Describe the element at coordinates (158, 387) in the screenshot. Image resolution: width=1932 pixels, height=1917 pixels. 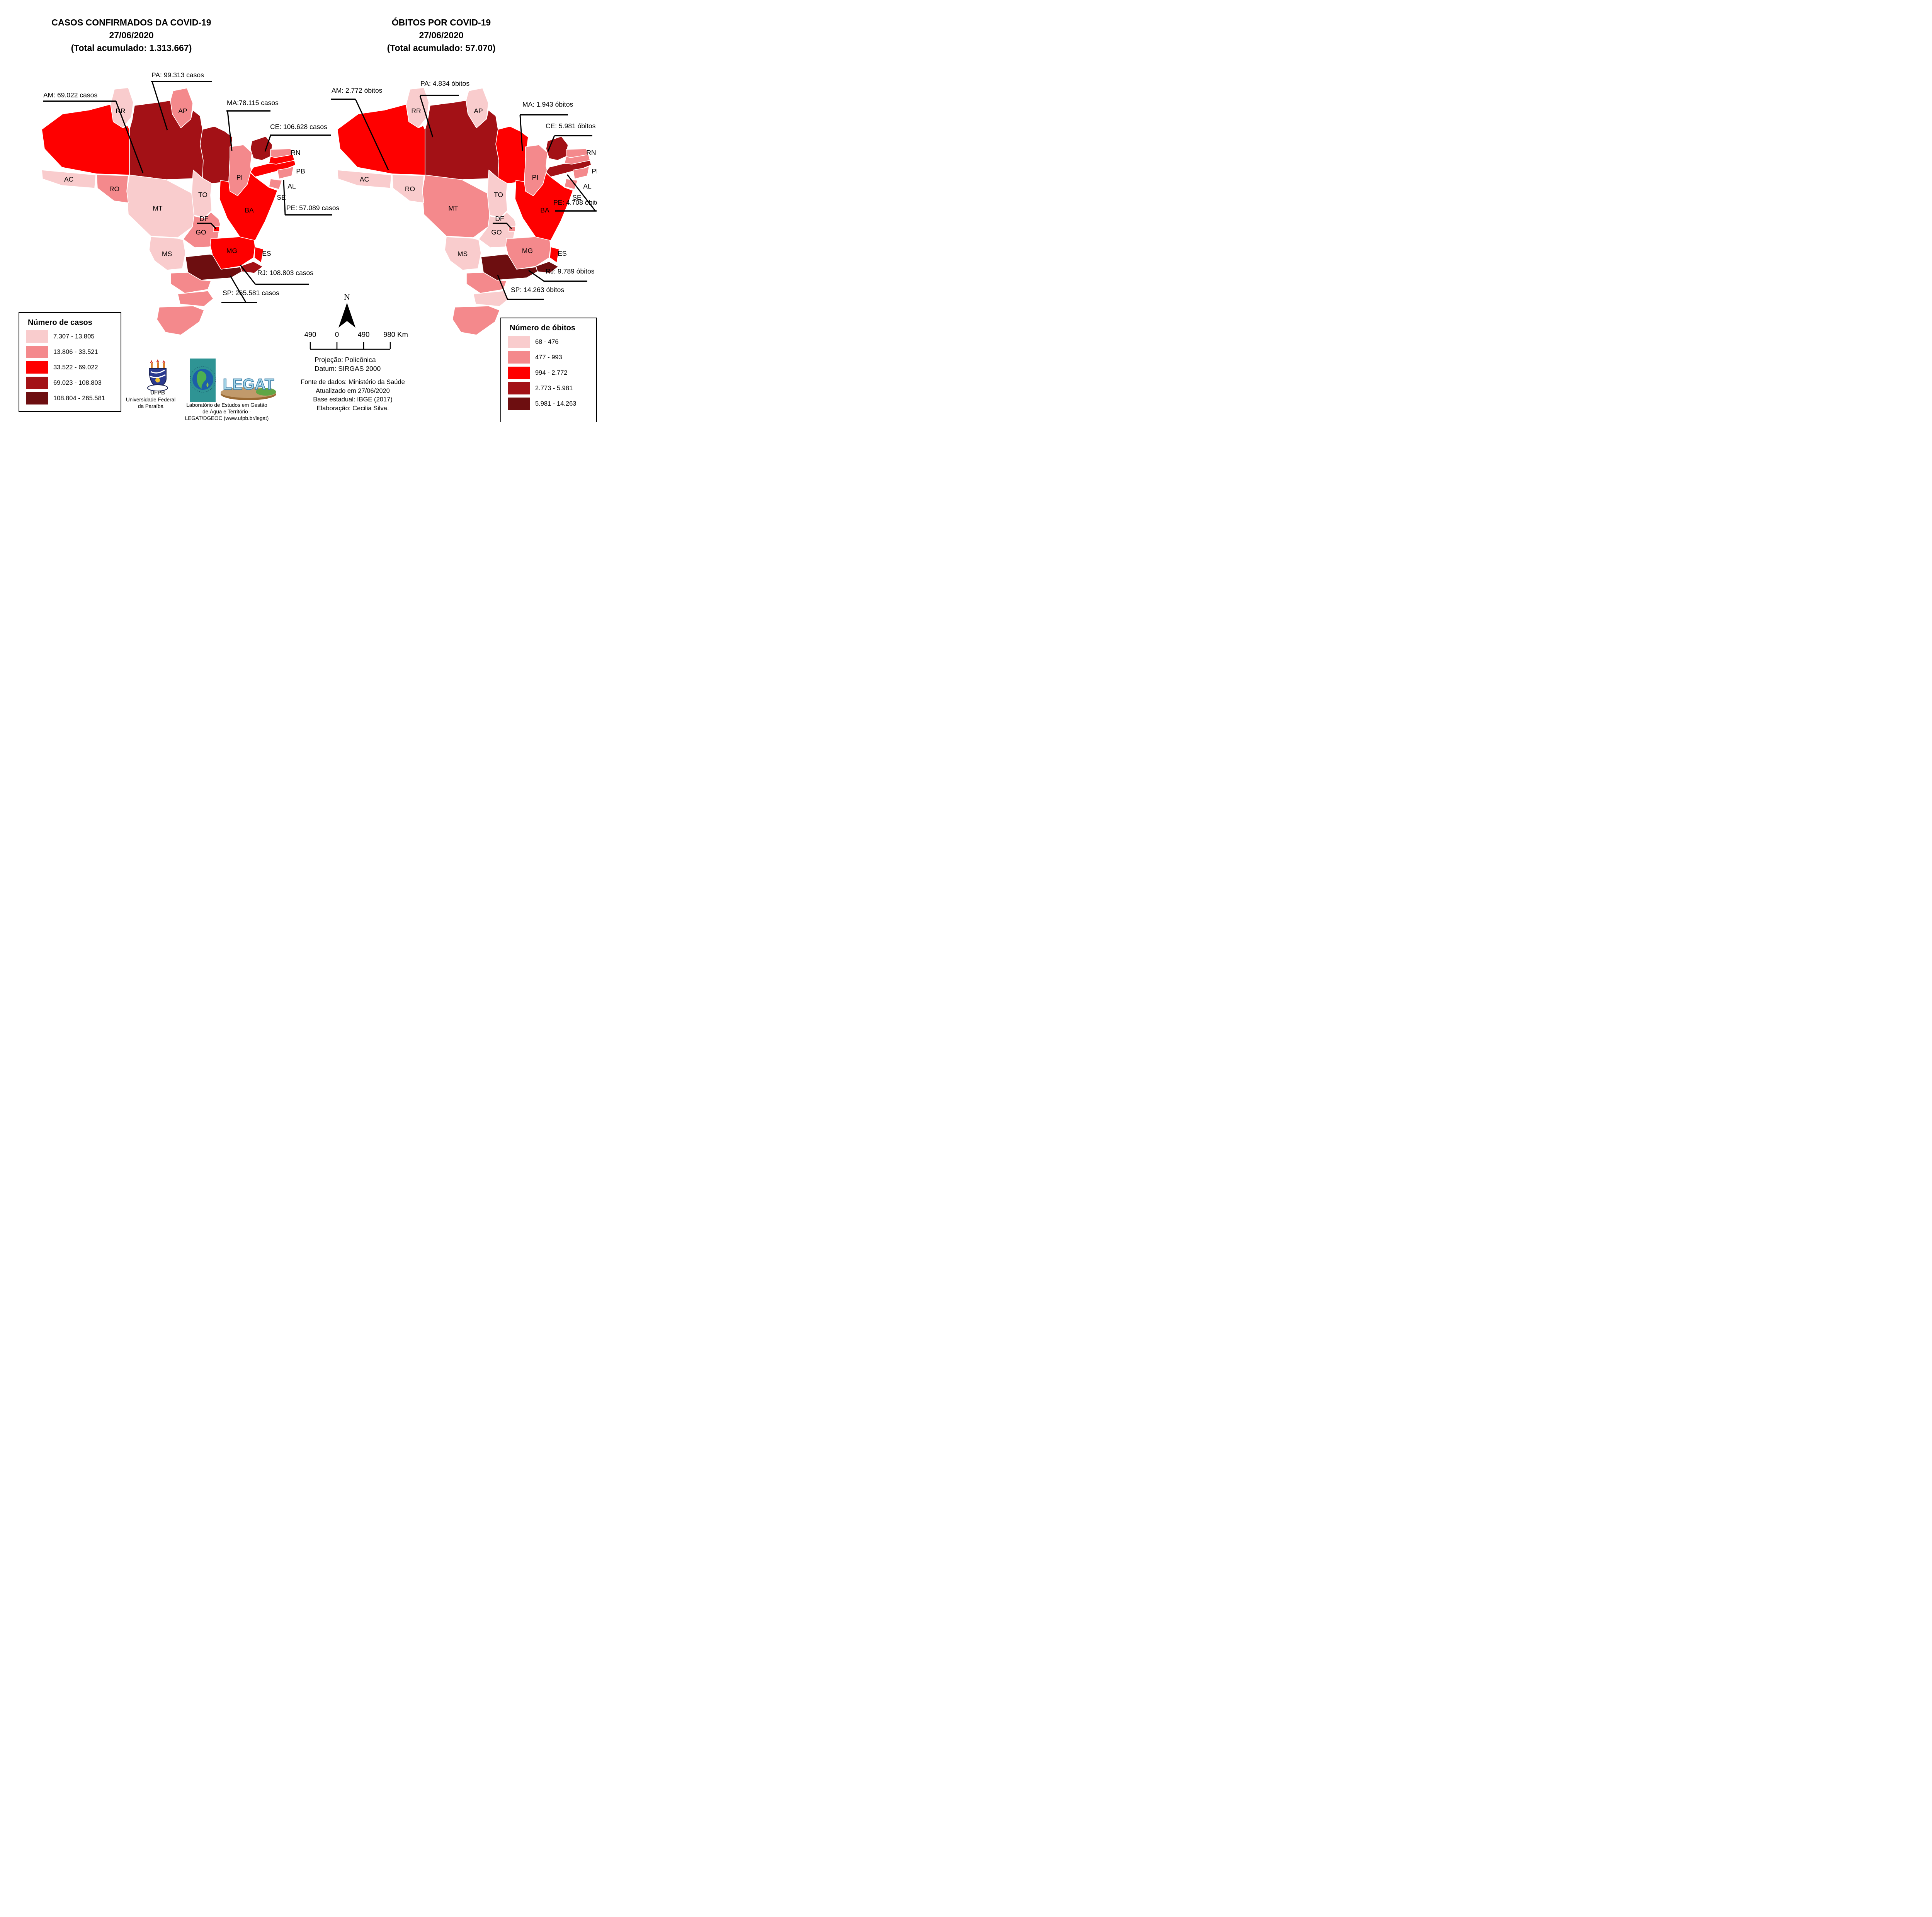
I see `ufpb-banner-icon` at that location.